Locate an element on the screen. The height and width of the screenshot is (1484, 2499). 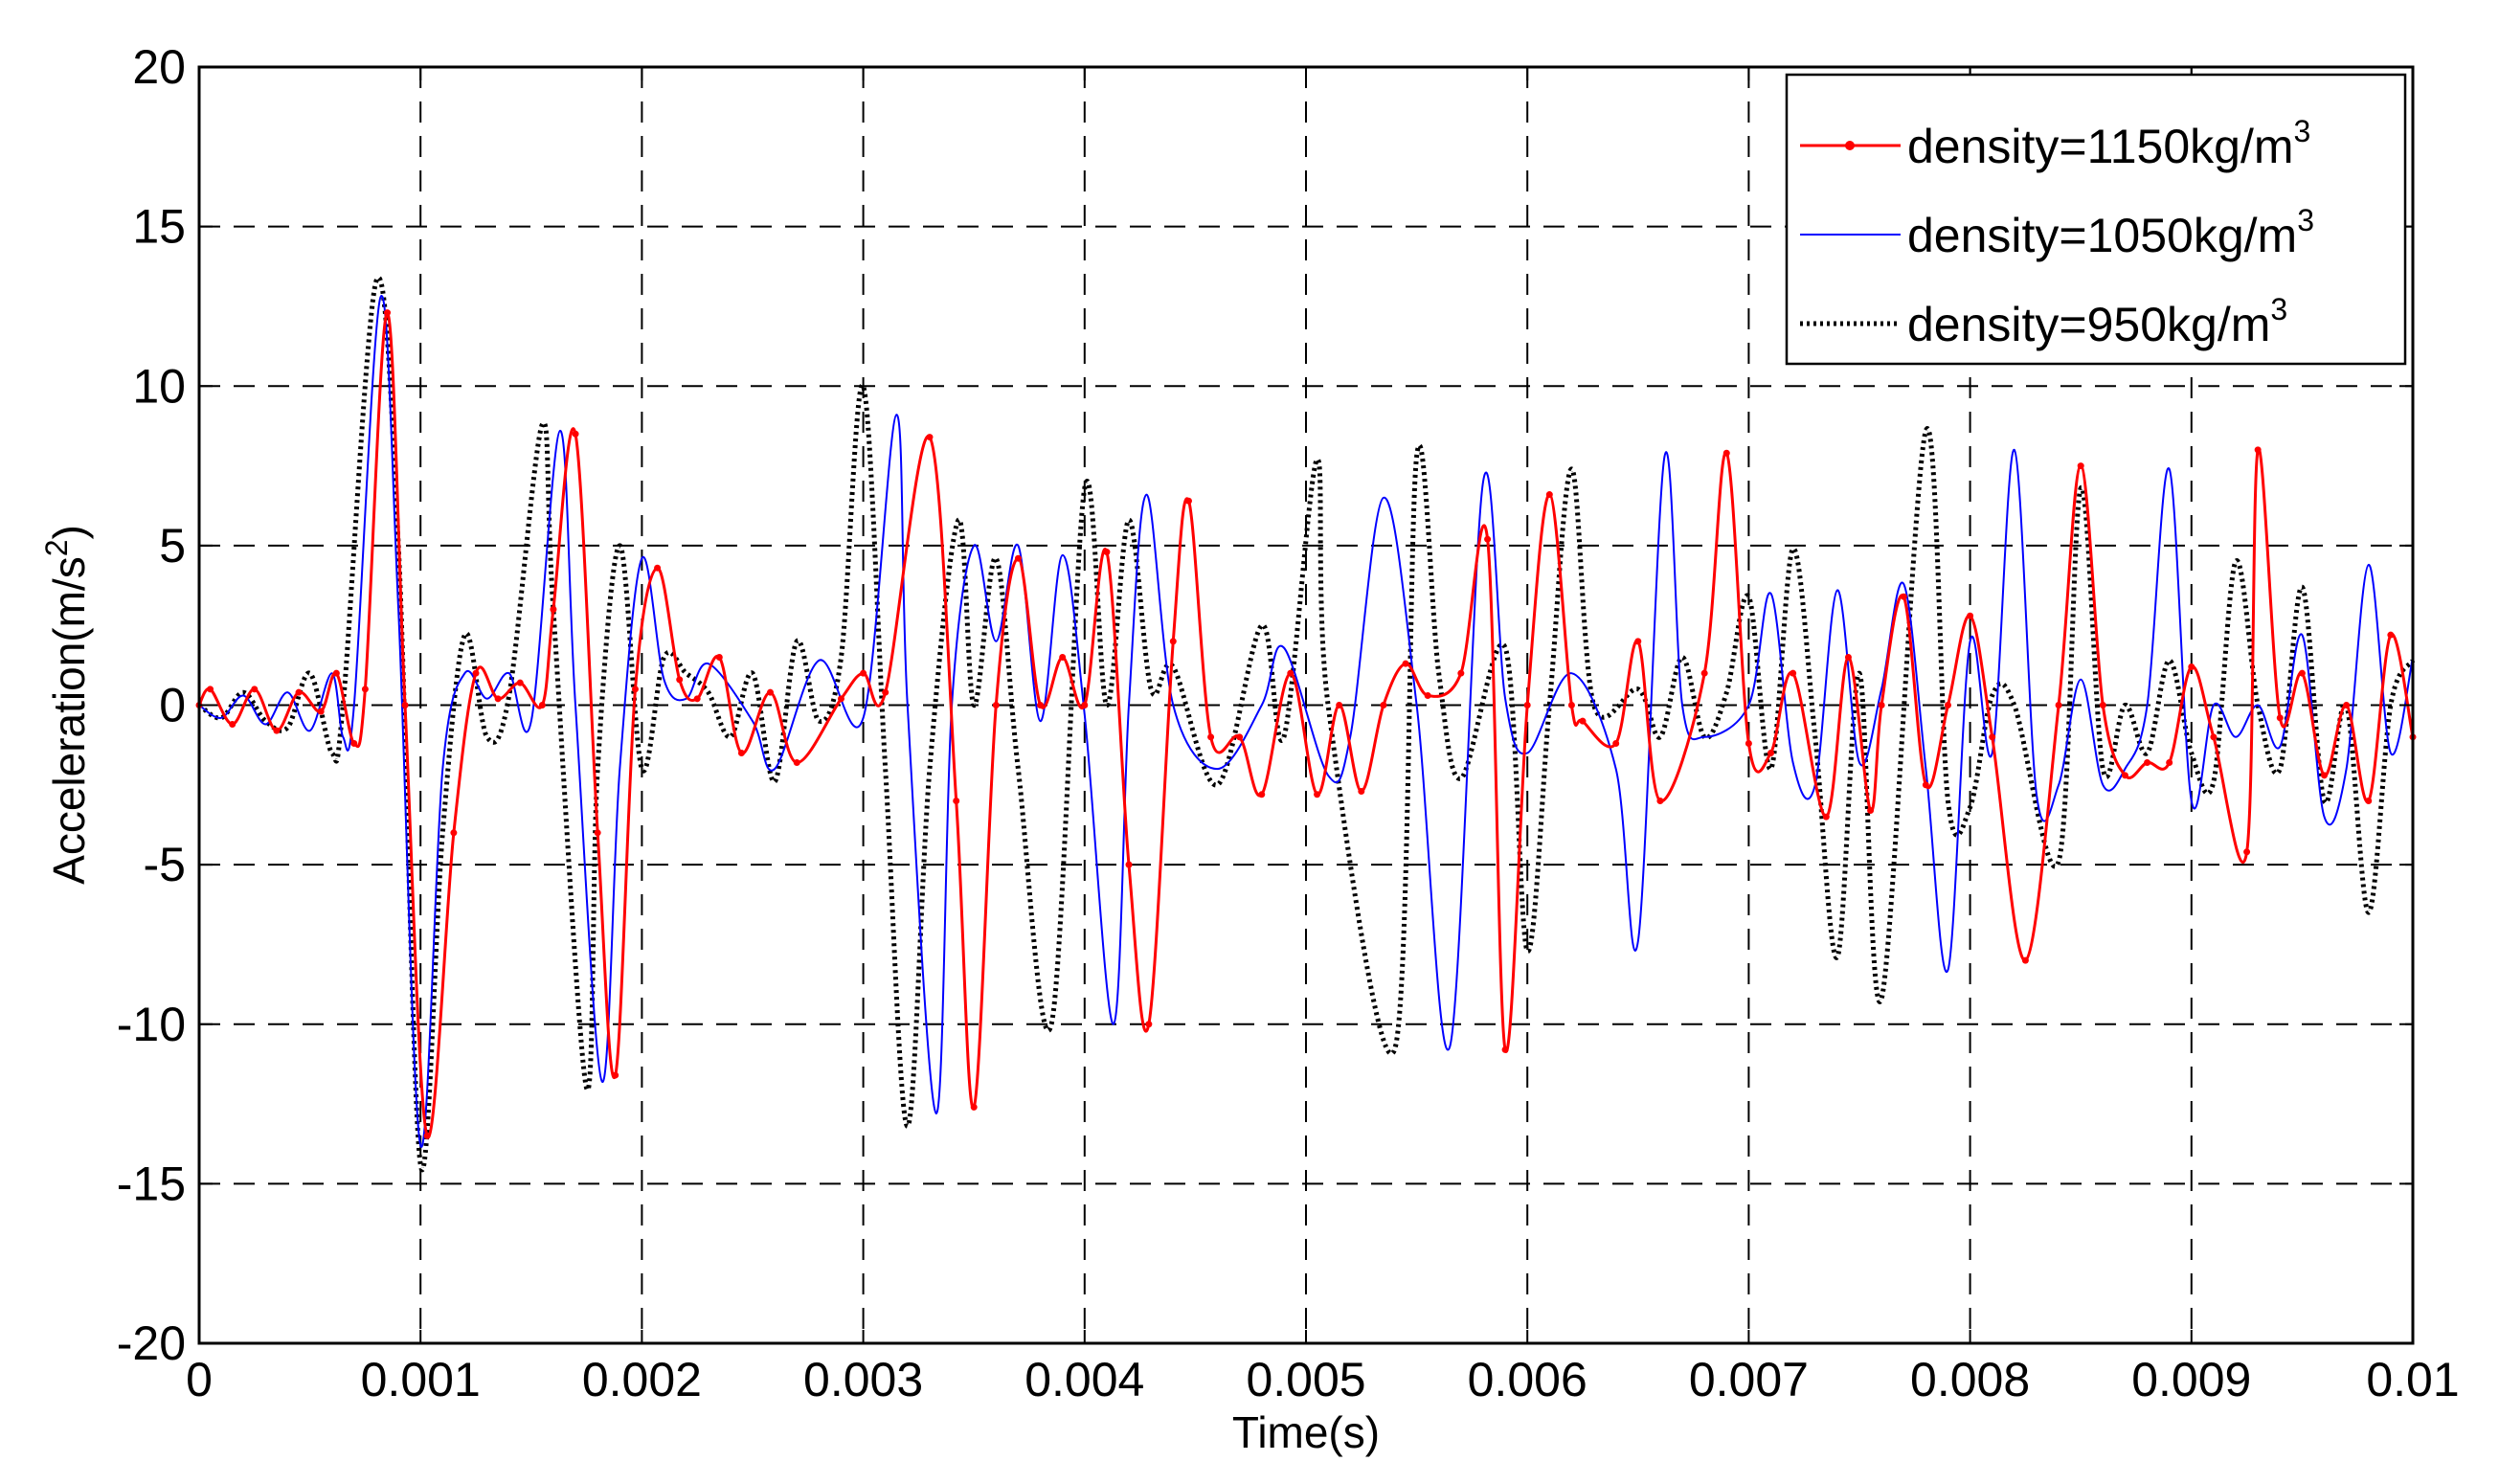
y-axis-title: Acceleration(m/s2) is located at coordinates (66, 705).